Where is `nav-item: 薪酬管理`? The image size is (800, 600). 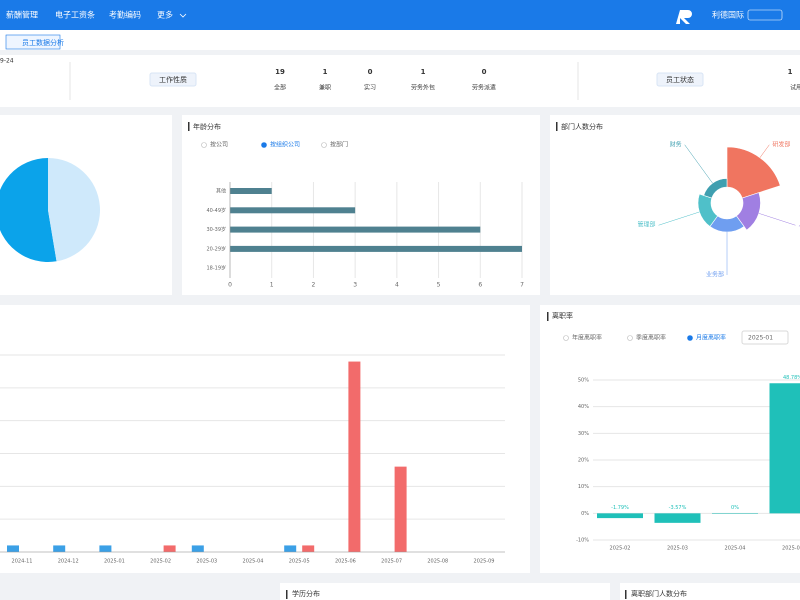 nav-item: 薪酬管理 is located at coordinates (22, 15).